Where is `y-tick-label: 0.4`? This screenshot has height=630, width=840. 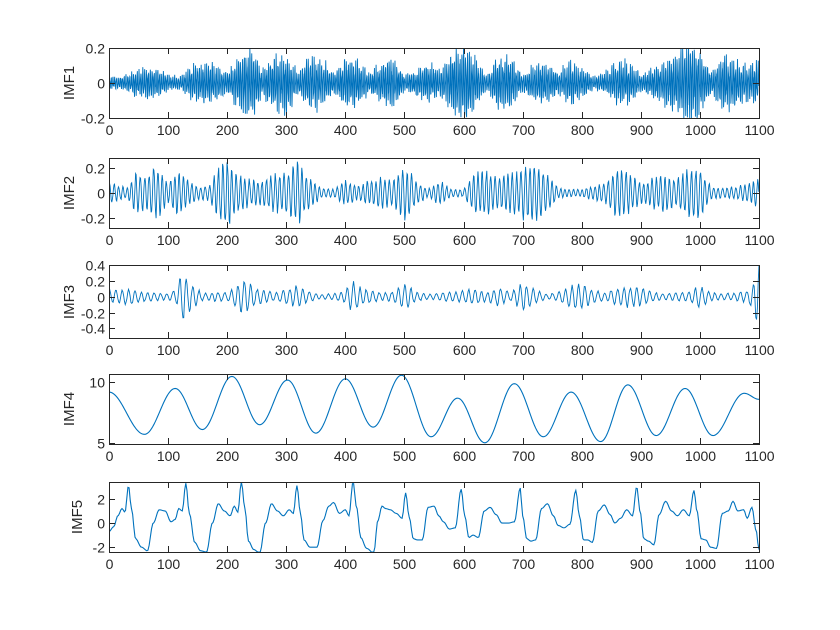
y-tick-label: 0.4 is located at coordinates (96, 266).